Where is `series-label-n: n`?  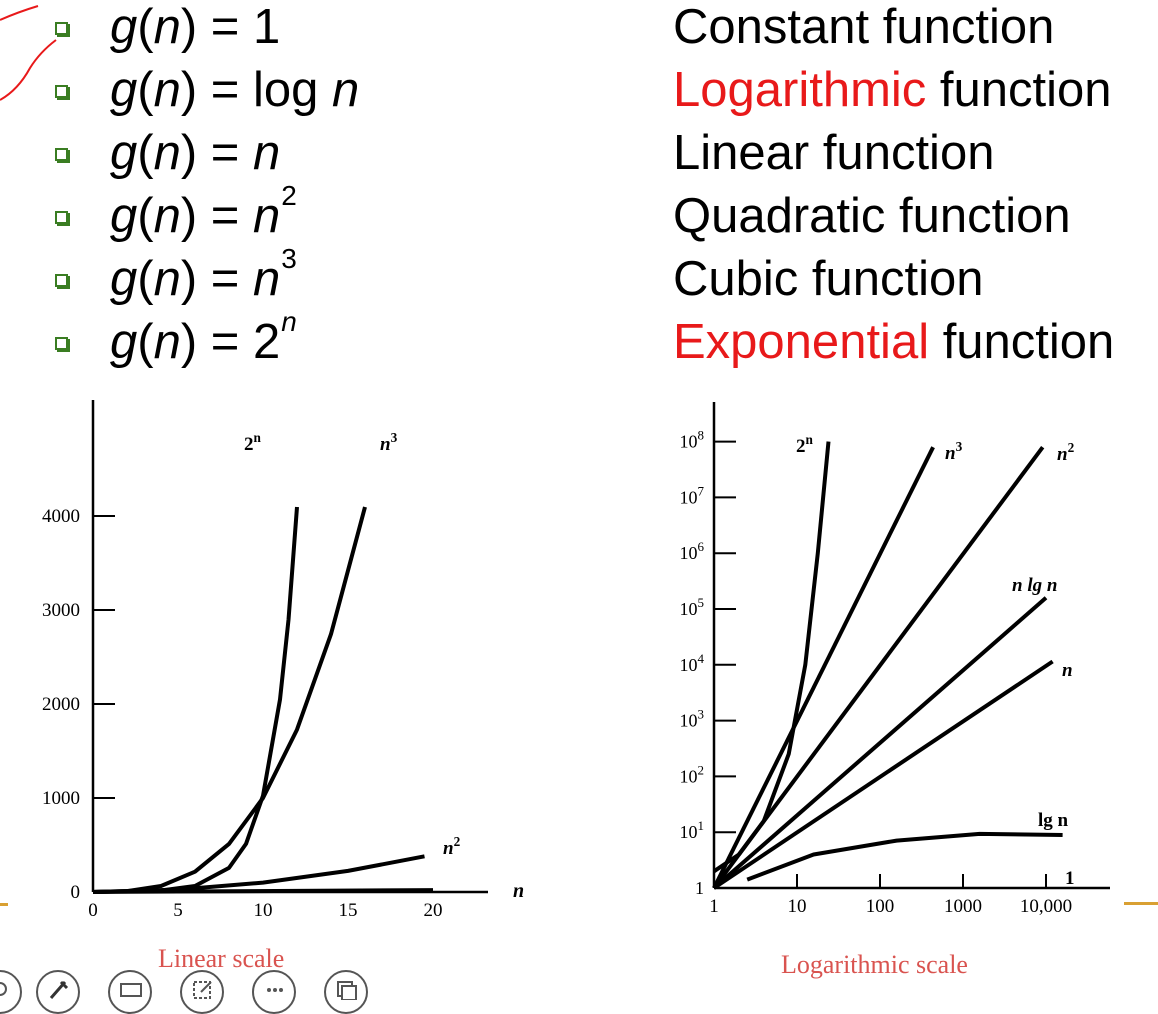
series-label-n: n is located at coordinates (1067, 670).